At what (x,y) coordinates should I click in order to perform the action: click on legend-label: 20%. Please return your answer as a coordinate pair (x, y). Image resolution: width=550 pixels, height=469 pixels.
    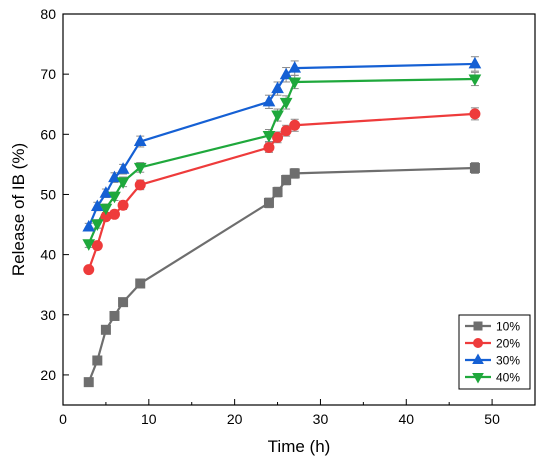
    Looking at the image, I should click on (508, 344).